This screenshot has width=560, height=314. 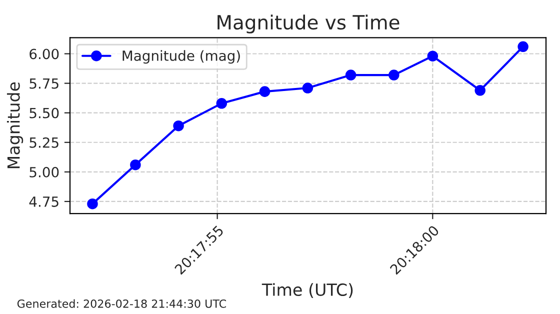 I want to click on y-tick-label: 5.00, so click(x=44, y=172).